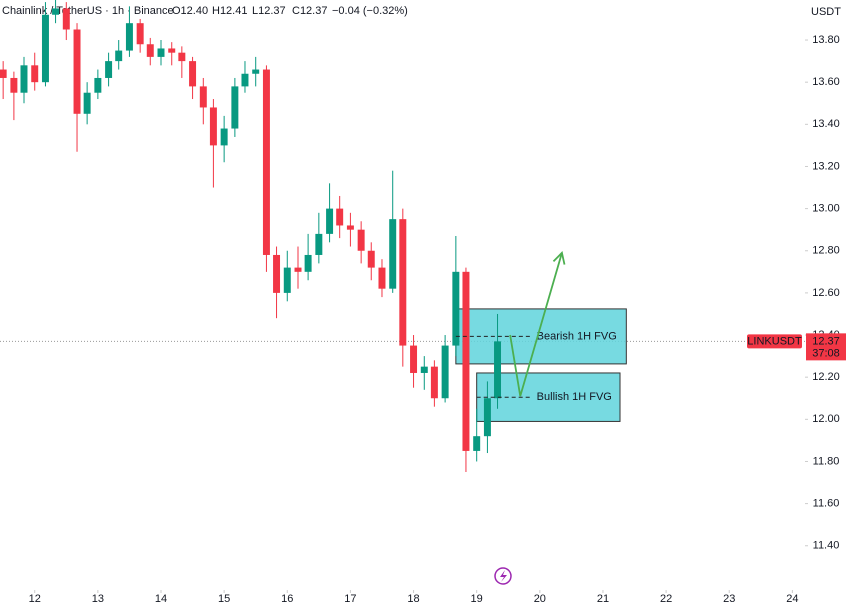 The height and width of the screenshot is (607, 847). I want to click on x-tick-label: 21, so click(603, 599).